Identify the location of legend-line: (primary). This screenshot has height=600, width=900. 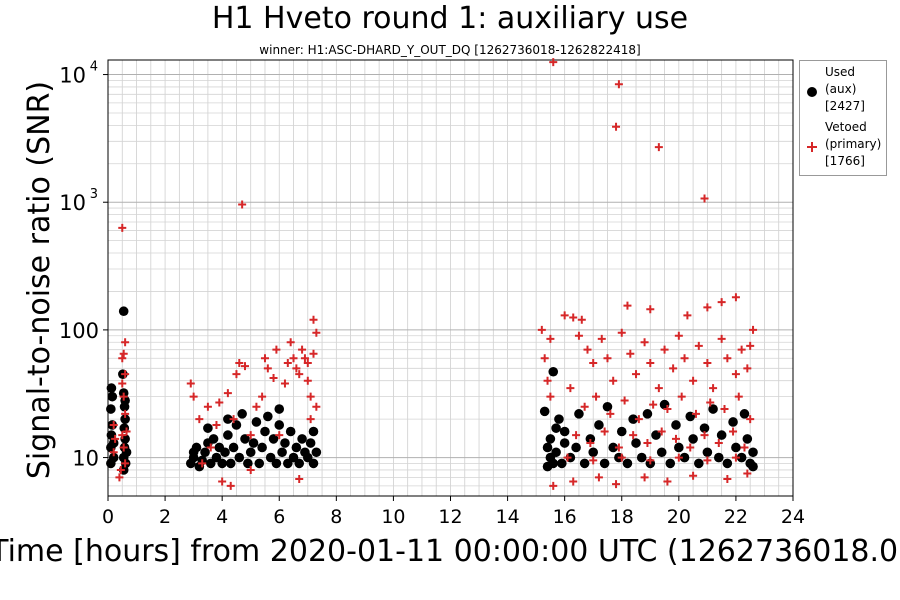
(853, 144).